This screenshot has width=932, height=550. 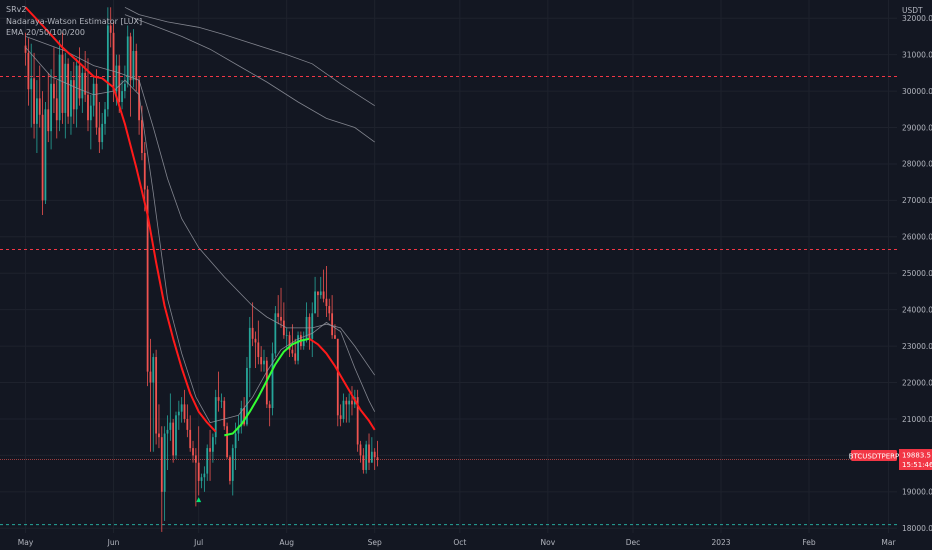 What do you see at coordinates (874, 455) in the screenshot?
I see `symbol-badge: BTCUSDTPERP` at bounding box center [874, 455].